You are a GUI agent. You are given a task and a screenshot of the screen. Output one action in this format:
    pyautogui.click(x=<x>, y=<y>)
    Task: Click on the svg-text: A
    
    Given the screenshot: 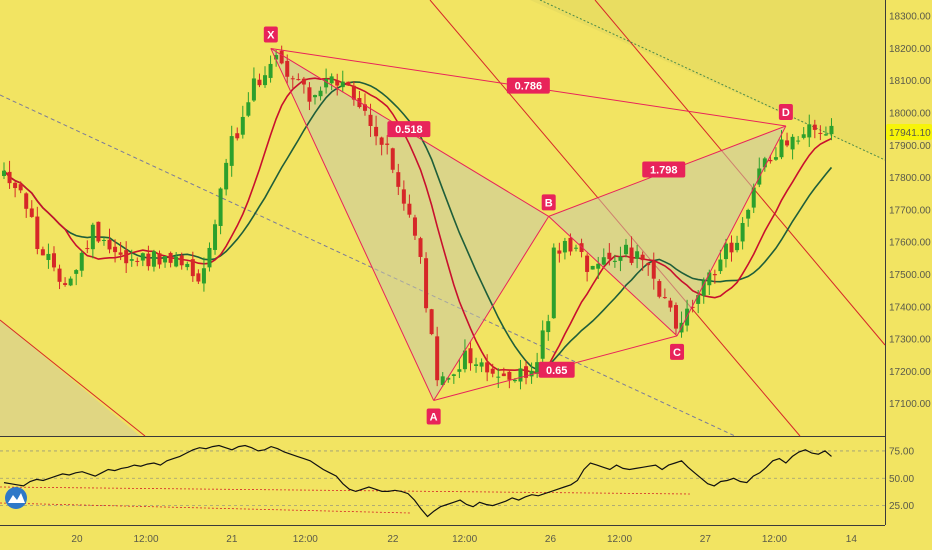 What is the action you would take?
    pyautogui.click(x=434, y=417)
    